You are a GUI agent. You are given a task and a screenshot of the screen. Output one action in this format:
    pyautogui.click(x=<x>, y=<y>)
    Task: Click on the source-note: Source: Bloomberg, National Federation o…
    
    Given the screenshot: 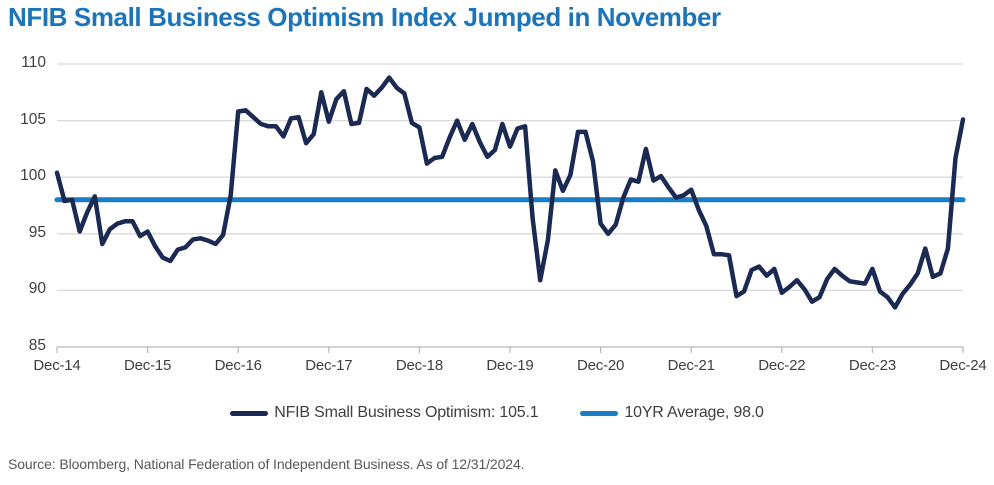 What is the action you would take?
    pyautogui.click(x=266, y=464)
    